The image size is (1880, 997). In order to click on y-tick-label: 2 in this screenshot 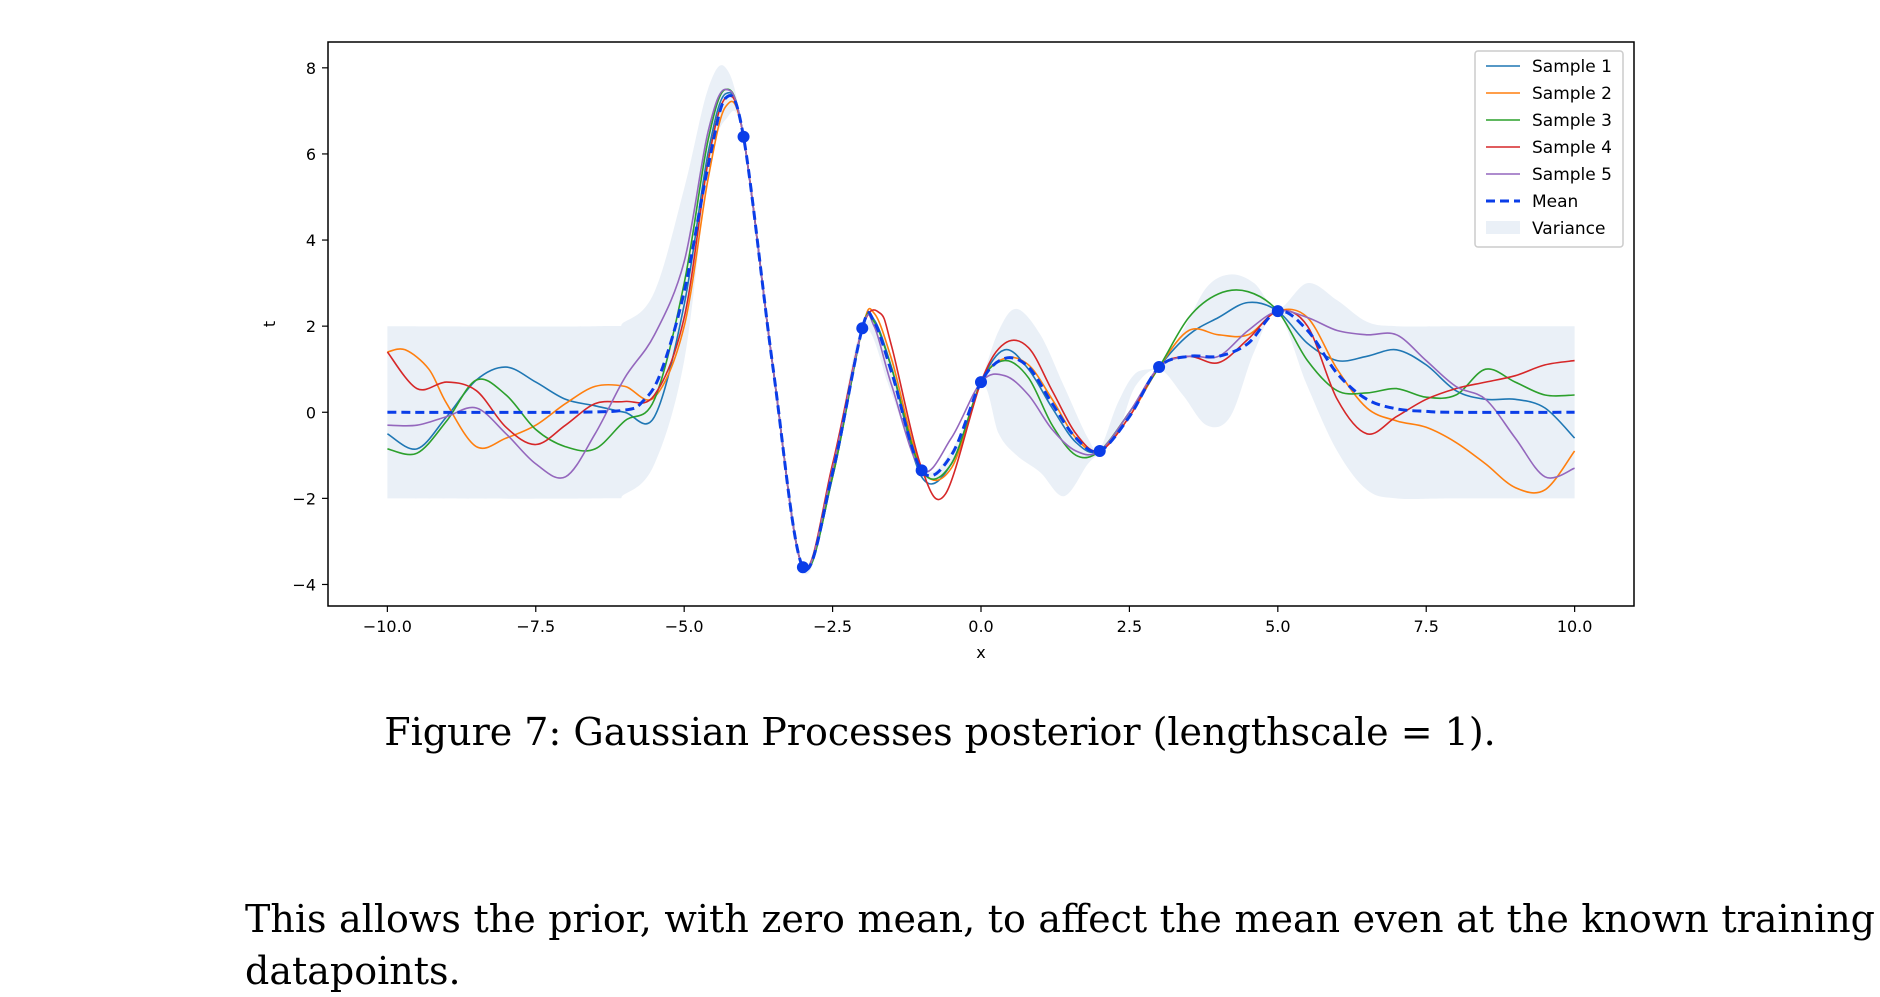, I will do `click(311, 326)`.